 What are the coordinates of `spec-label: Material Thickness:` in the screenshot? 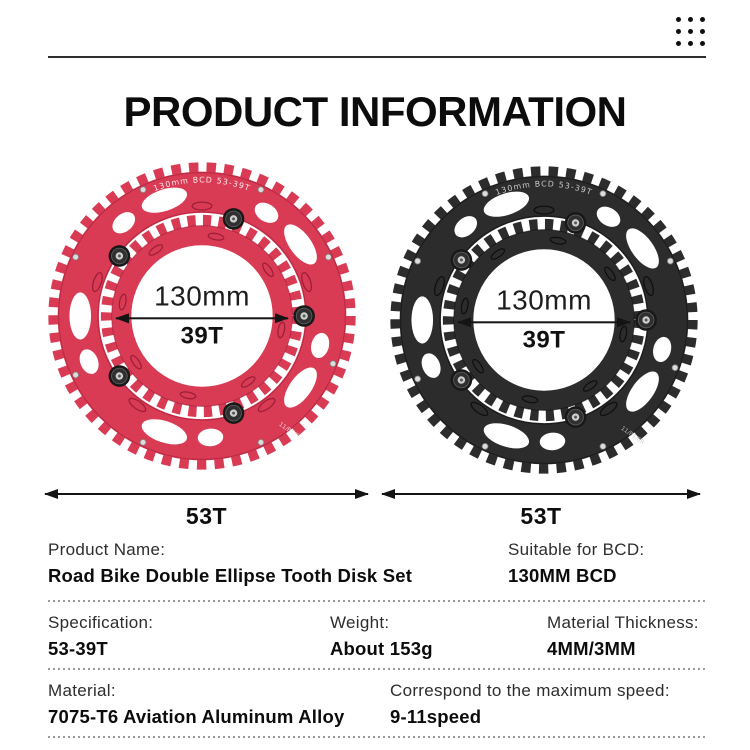 It's located at (623, 622).